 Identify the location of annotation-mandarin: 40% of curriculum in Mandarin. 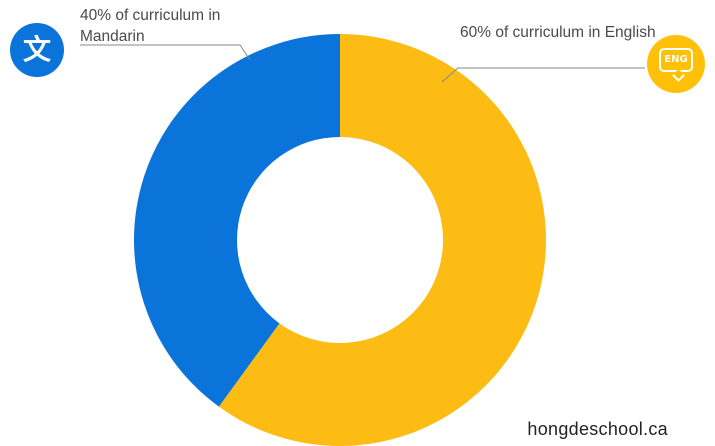
(150, 26).